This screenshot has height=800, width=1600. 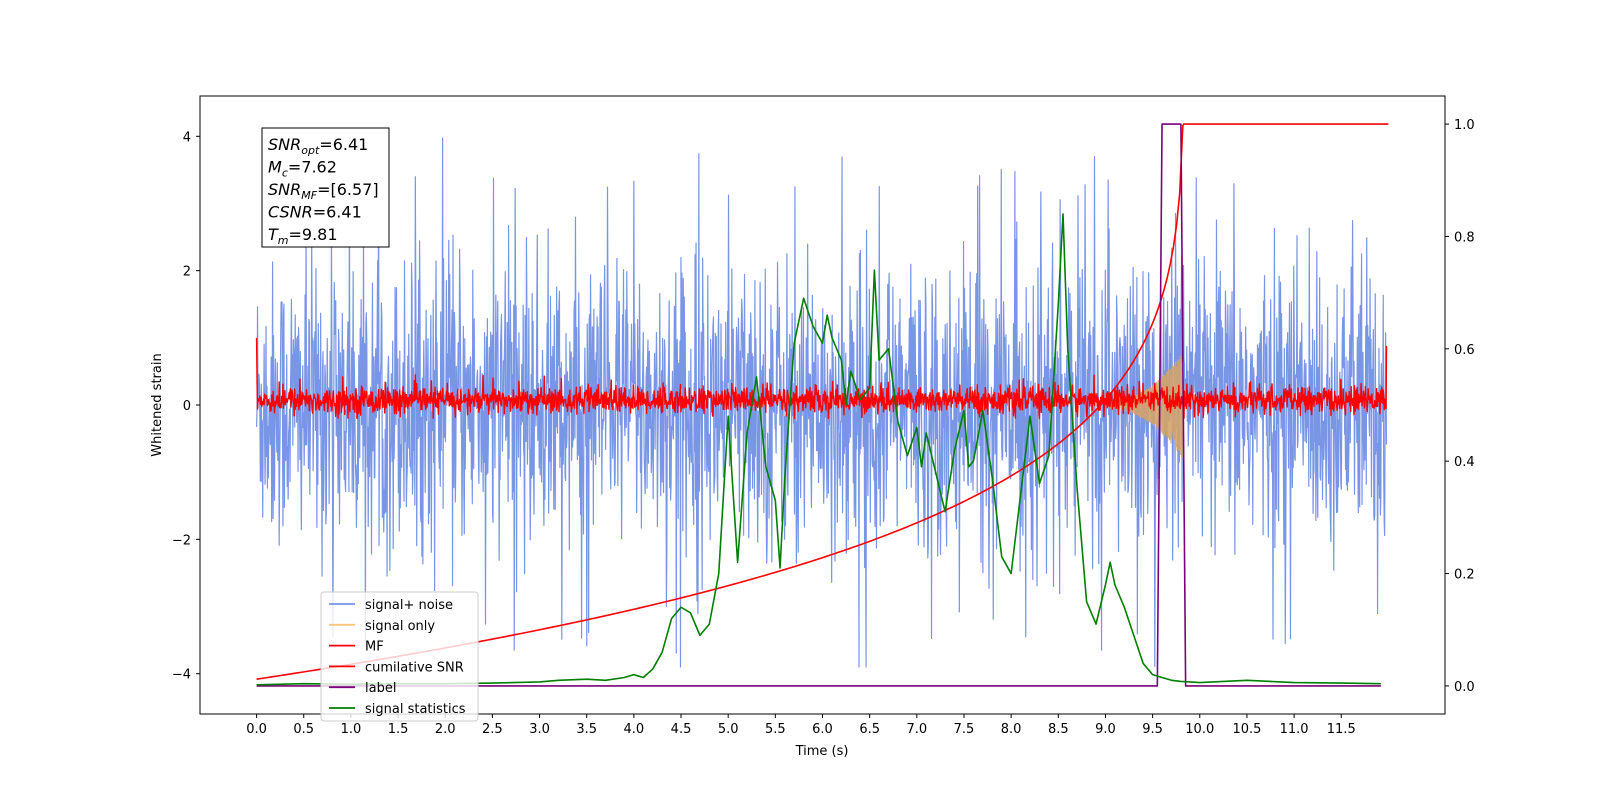 I want to click on annotation-line: CSNR=6.41, so click(x=315, y=212).